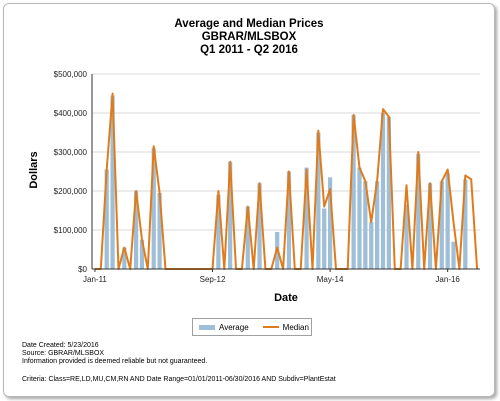 The width and height of the screenshot is (500, 401). Describe the element at coordinates (330, 279) in the screenshot. I see `x-tick-label: May-14` at that location.